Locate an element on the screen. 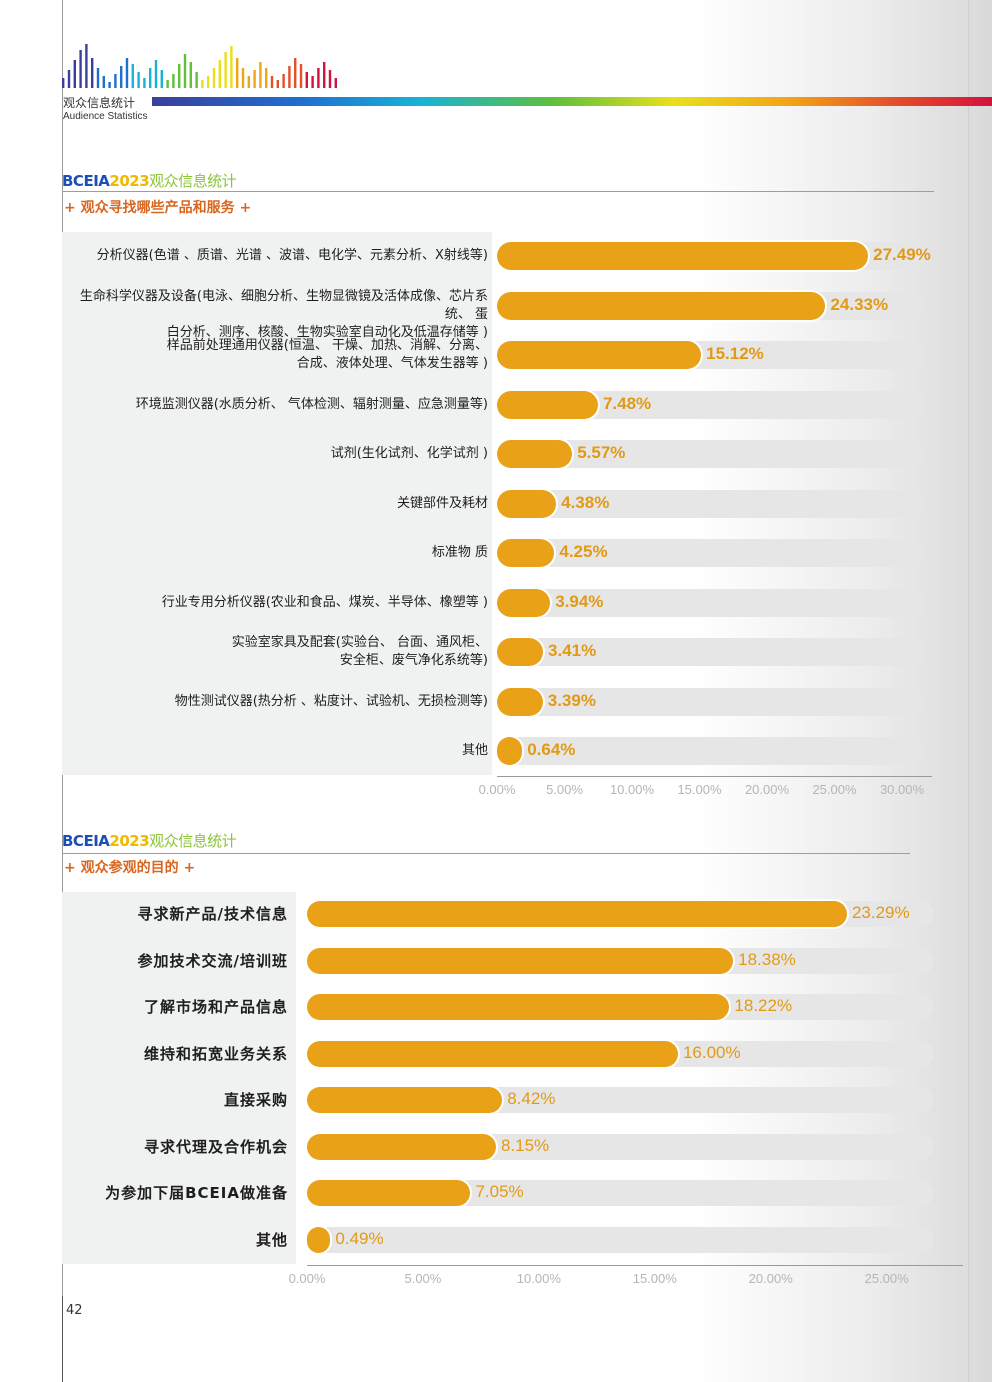  value-label: 18.22% is located at coordinates (763, 1005).